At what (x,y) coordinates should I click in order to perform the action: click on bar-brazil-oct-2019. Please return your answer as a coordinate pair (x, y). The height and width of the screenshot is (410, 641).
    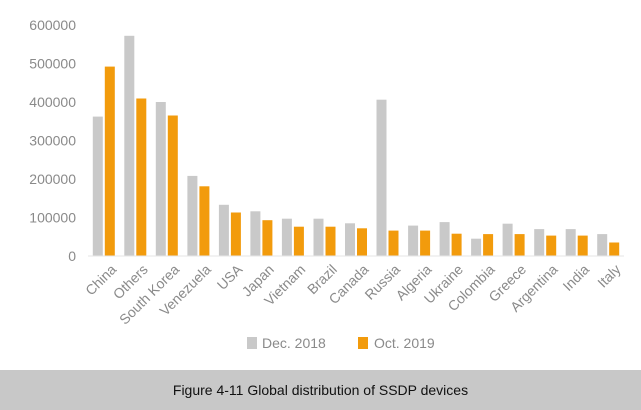
    Looking at the image, I should click on (330, 241).